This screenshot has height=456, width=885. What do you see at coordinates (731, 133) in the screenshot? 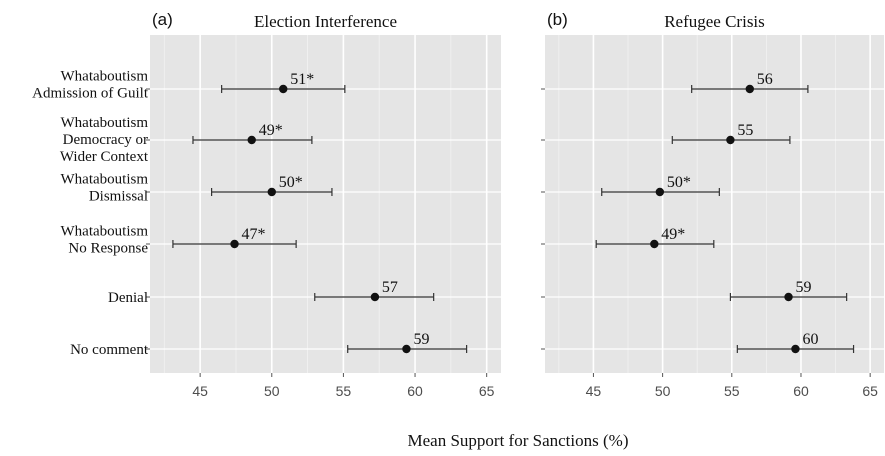
I see `data-point-group: 55` at bounding box center [731, 133].